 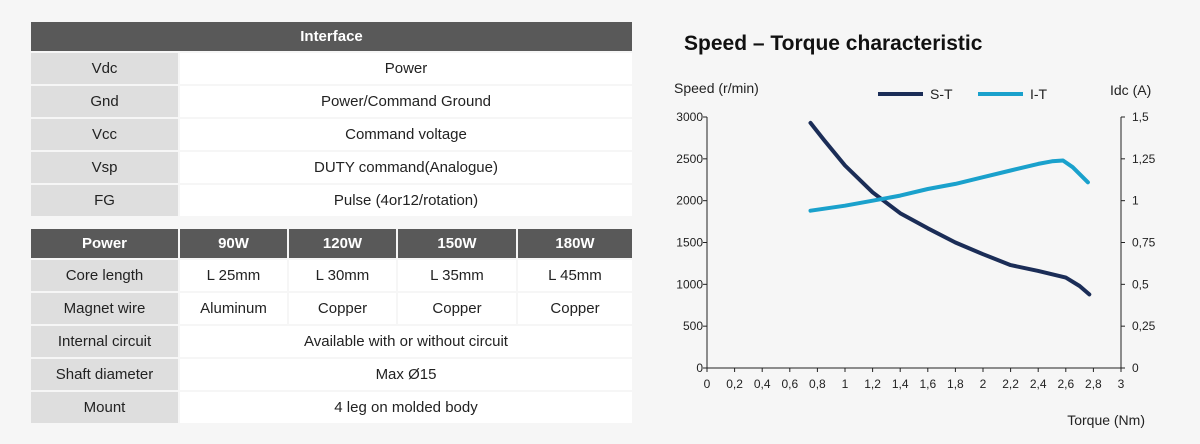 I want to click on column-header-150w: 150W, so click(x=457, y=243).